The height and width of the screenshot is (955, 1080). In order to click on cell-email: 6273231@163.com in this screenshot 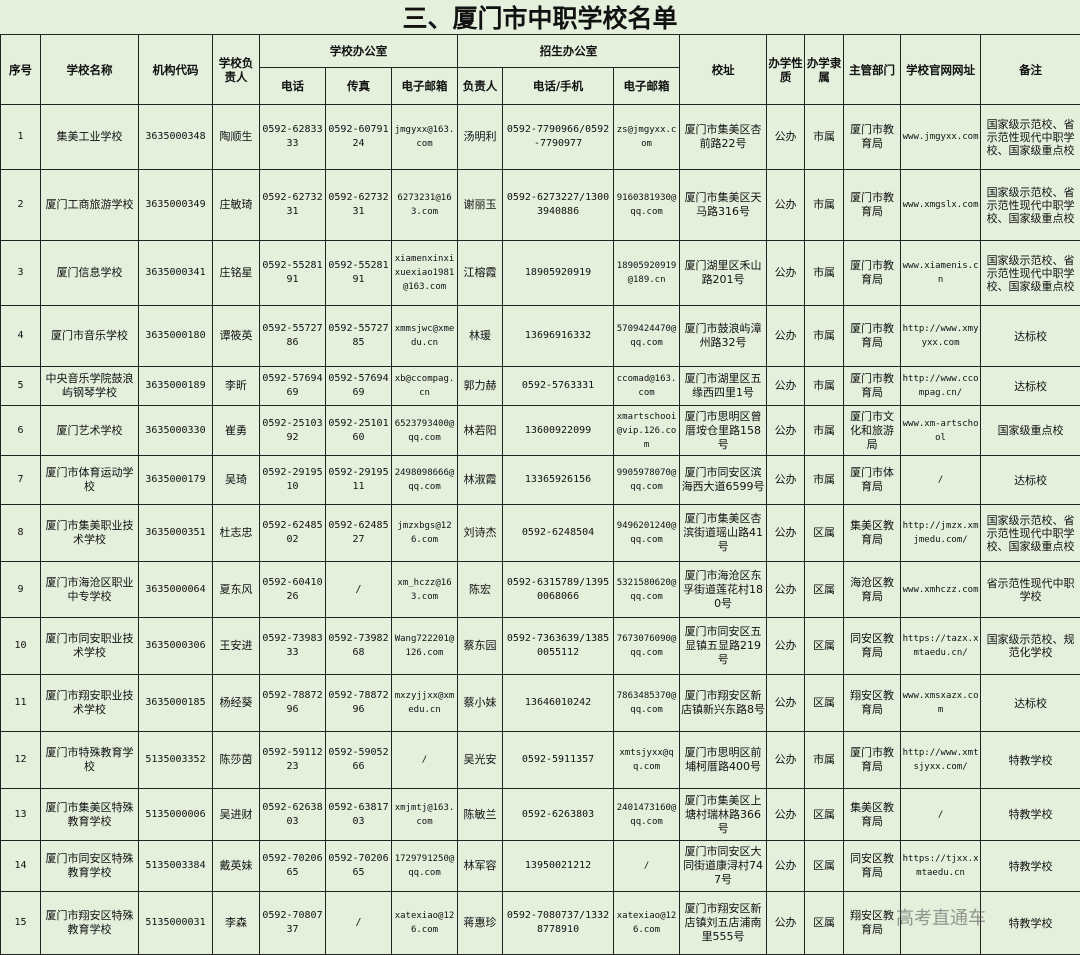, I will do `click(424, 205)`.